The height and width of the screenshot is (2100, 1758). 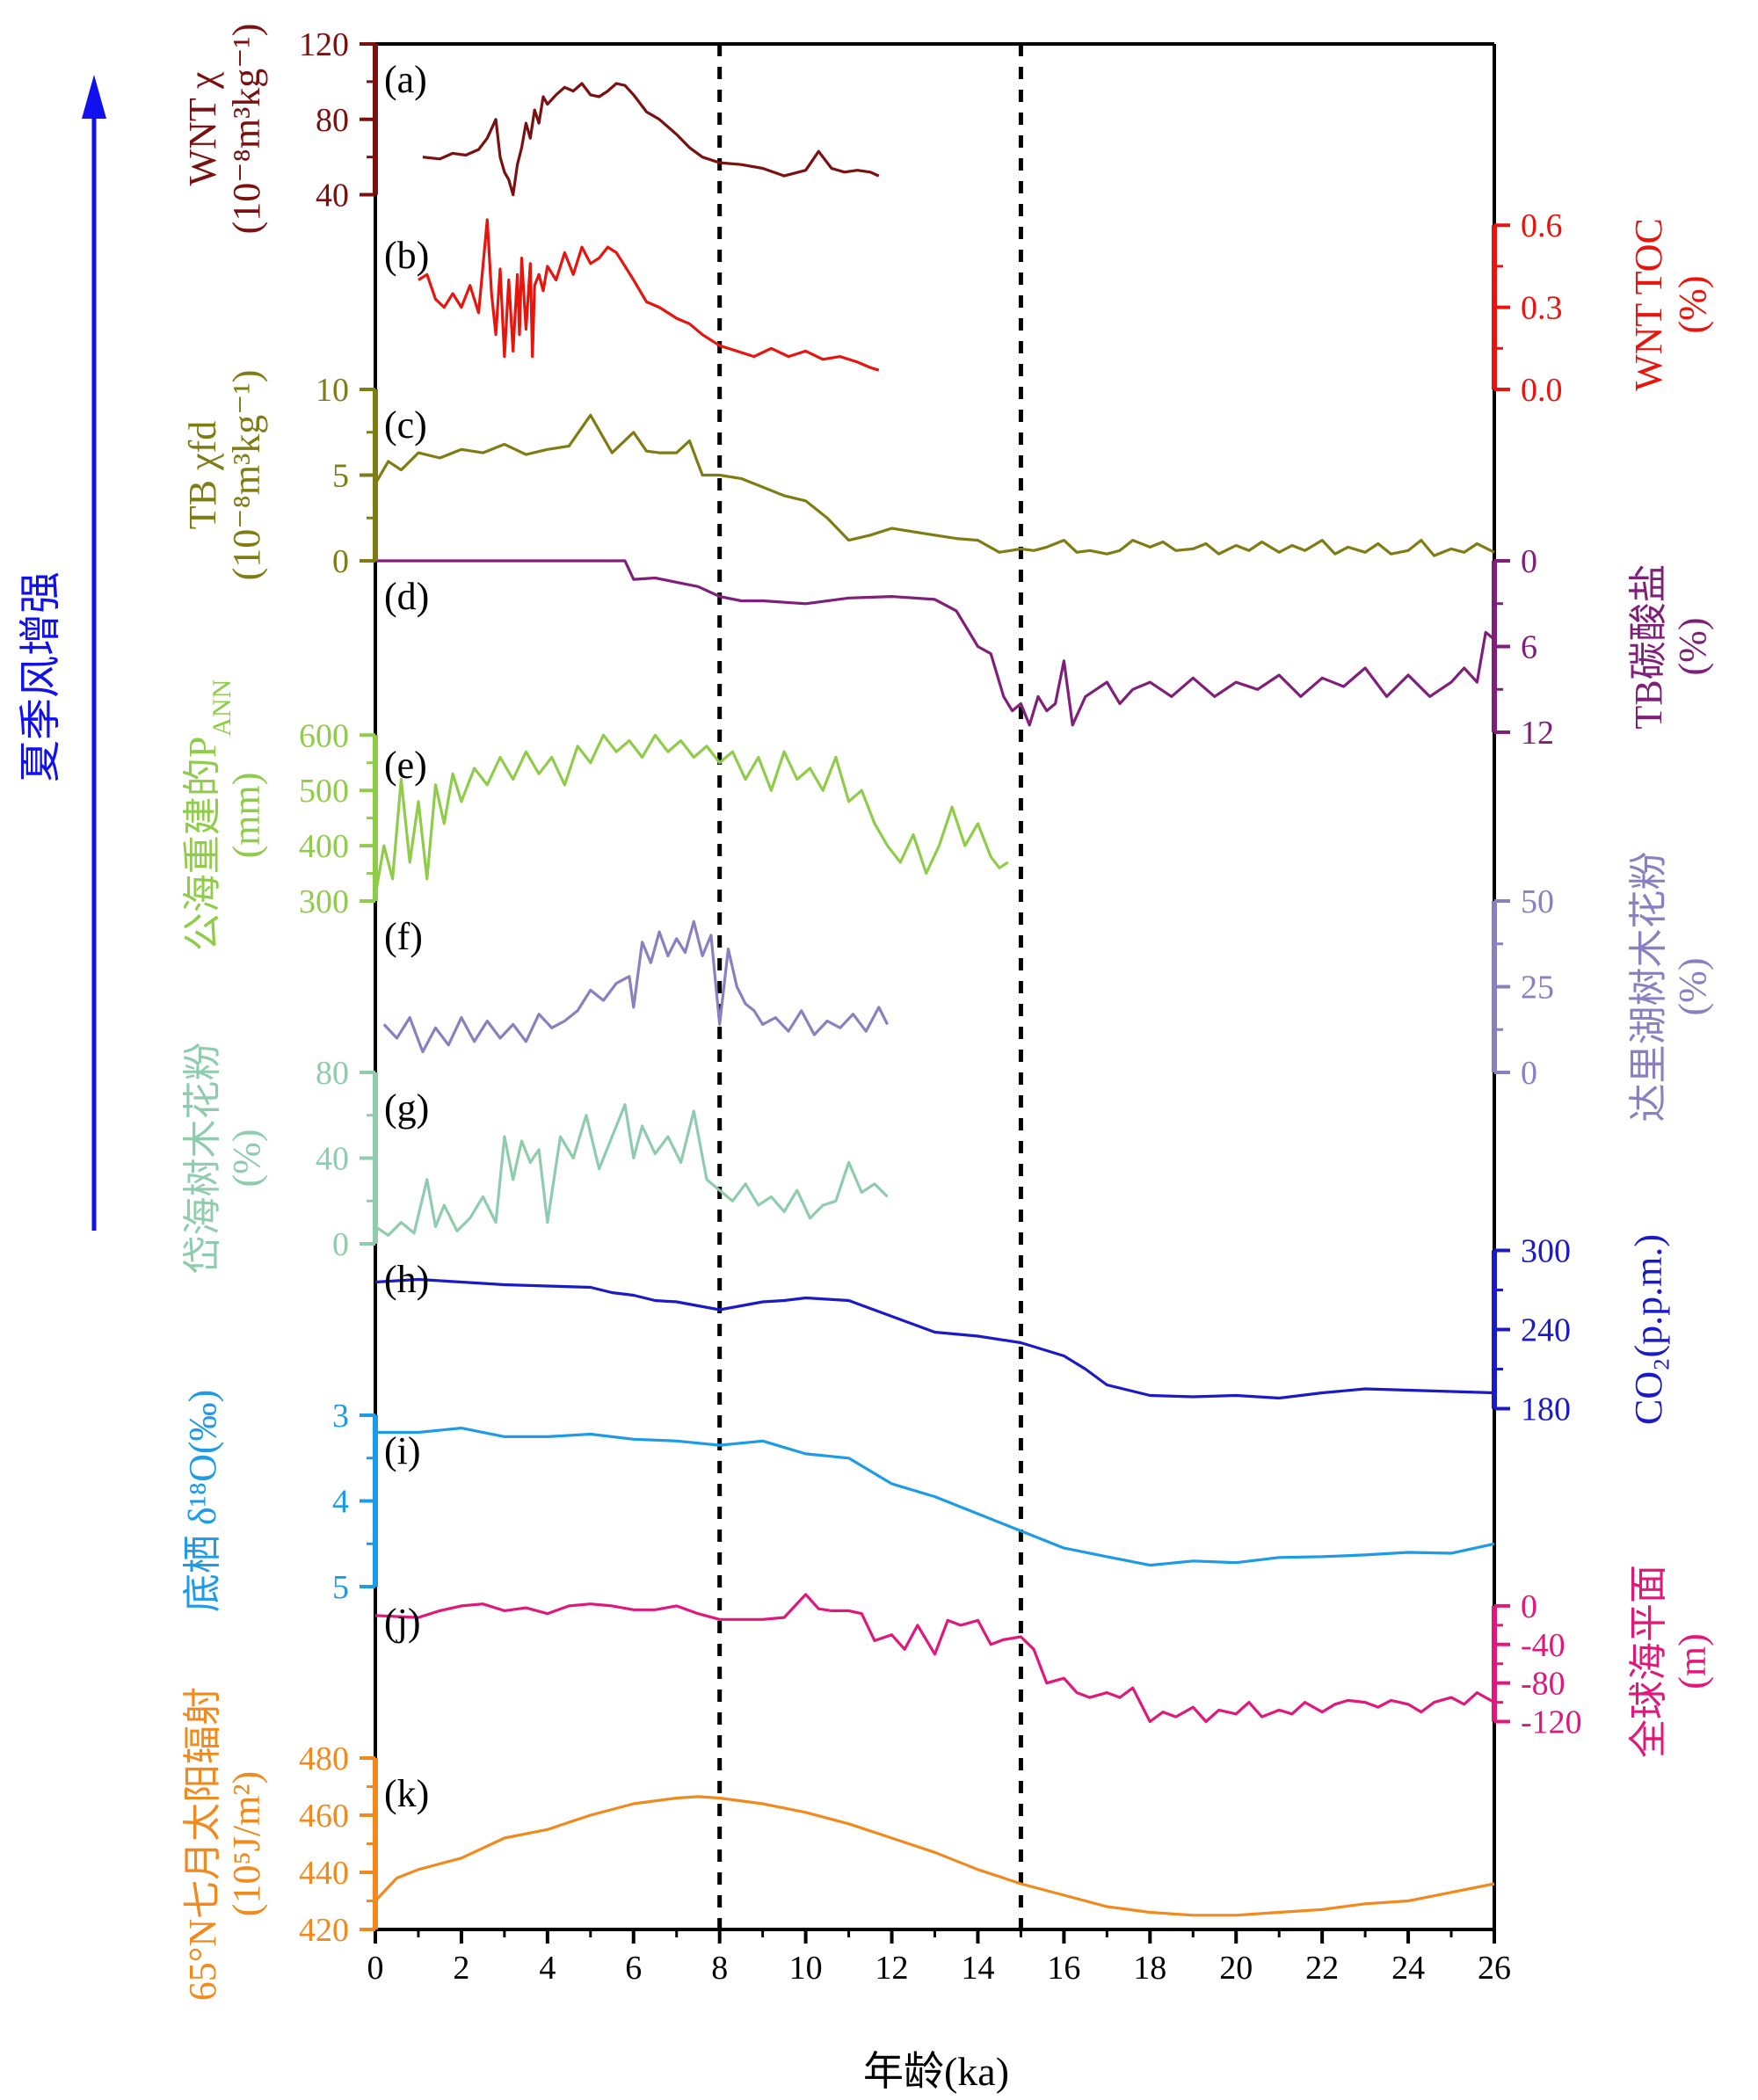 I want to click on series-line-i, so click(x=935, y=1496).